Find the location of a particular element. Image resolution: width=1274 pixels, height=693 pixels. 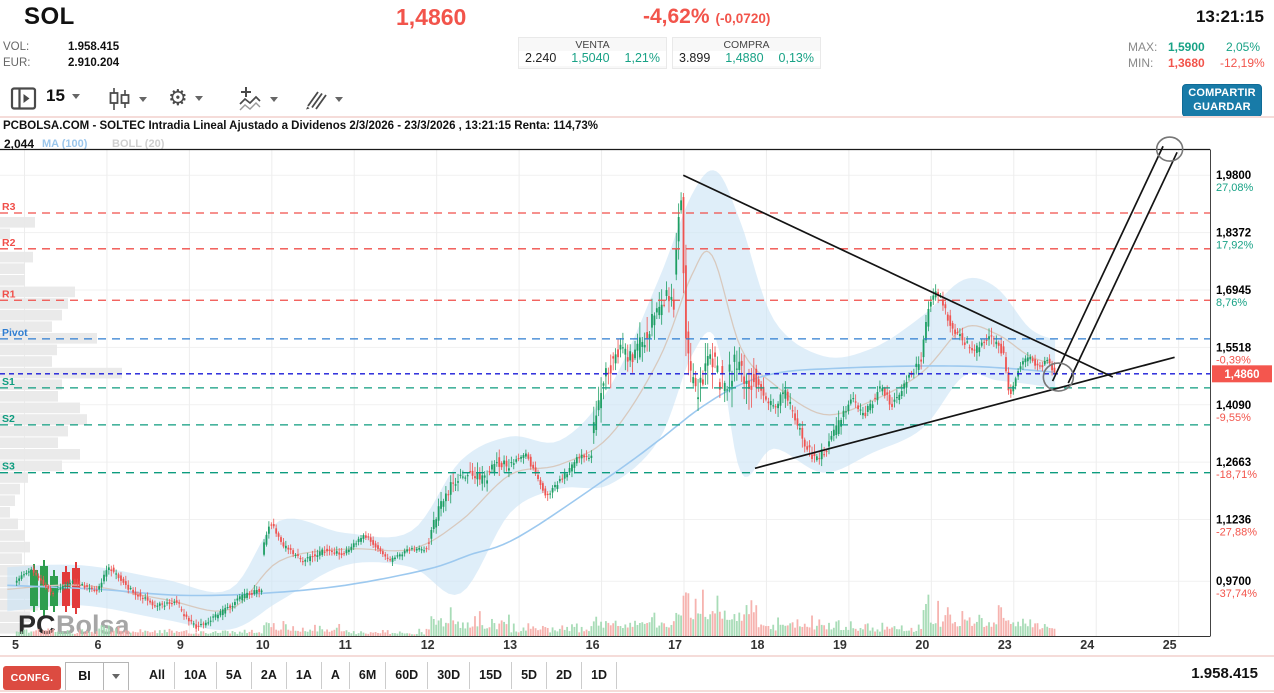

add-indicator-button is located at coordinates (257, 99).